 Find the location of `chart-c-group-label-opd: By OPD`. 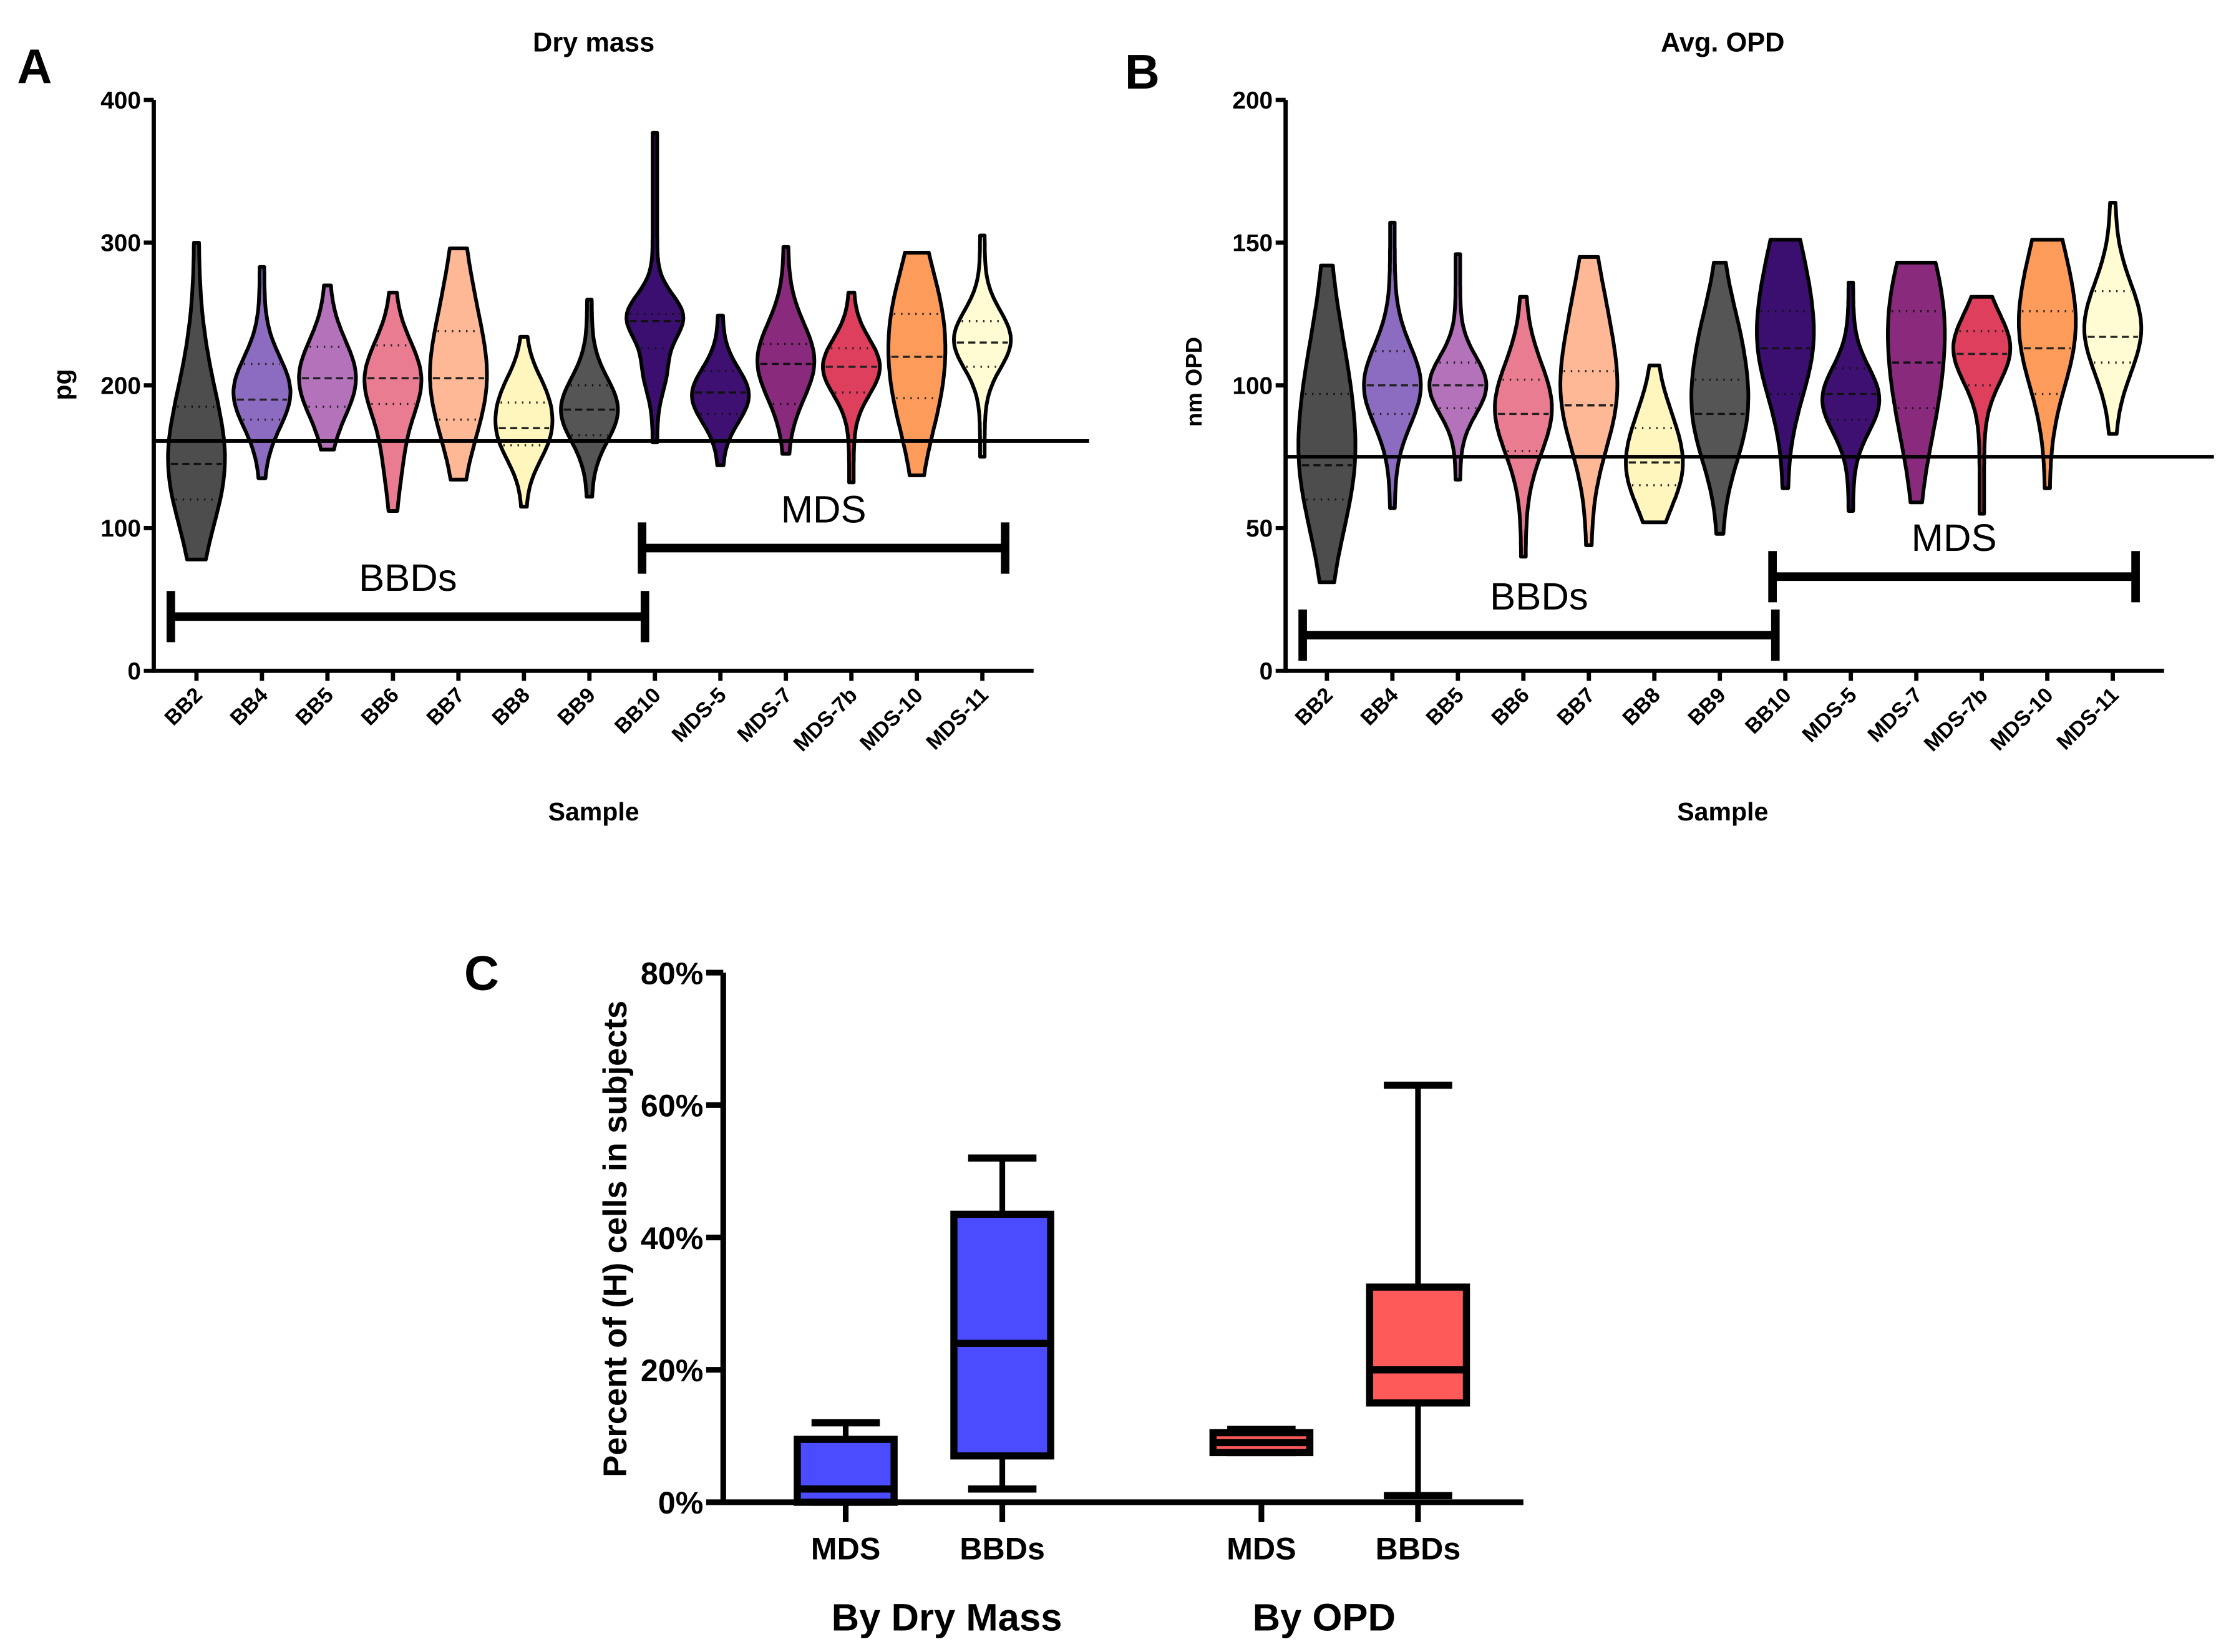

chart-c-group-label-opd: By OPD is located at coordinates (1324, 1617).